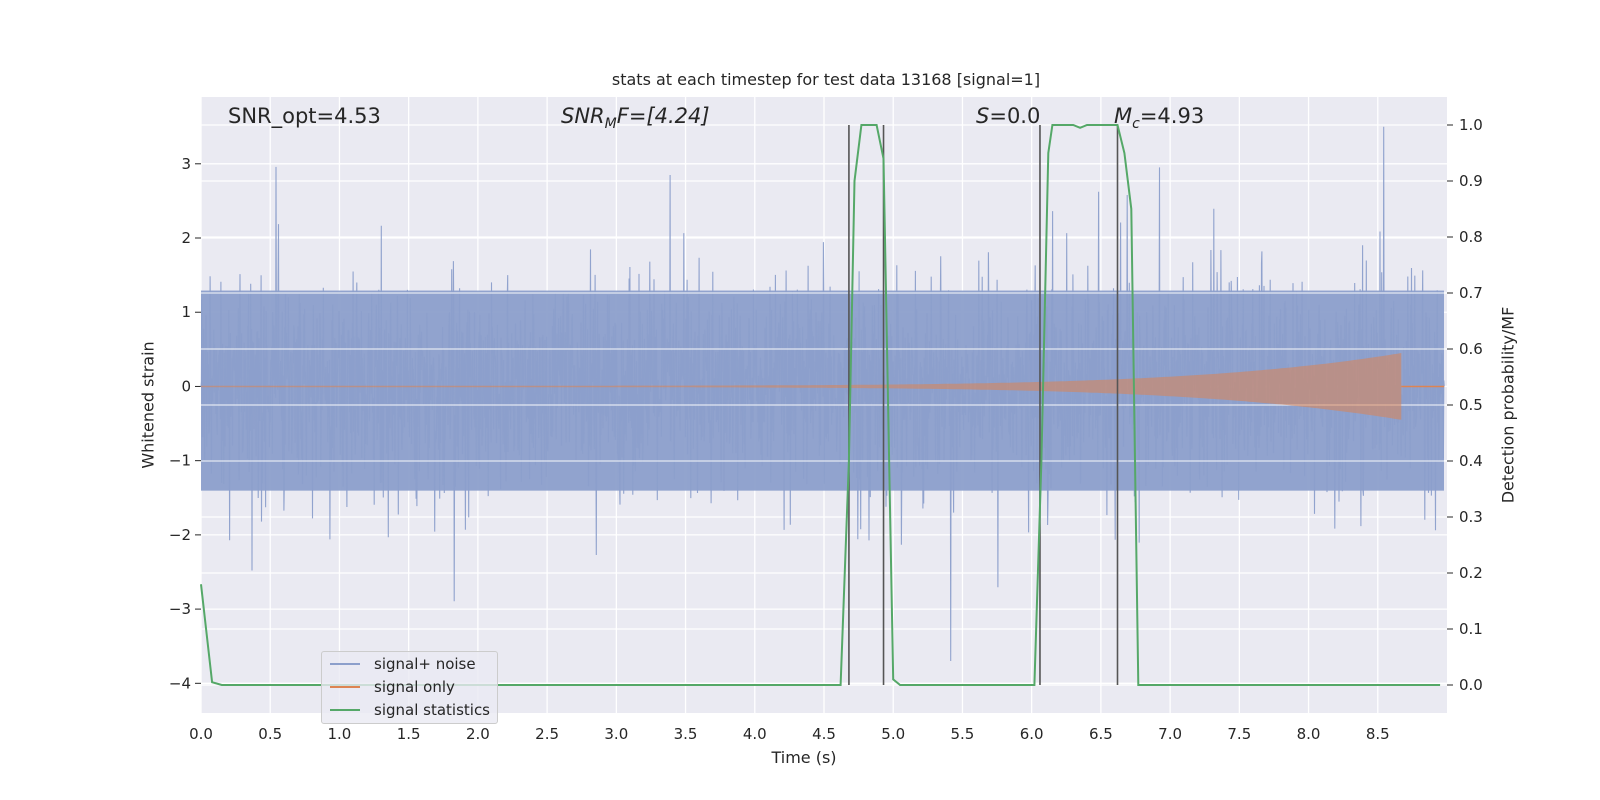 The width and height of the screenshot is (1600, 800). What do you see at coordinates (340, 734) in the screenshot?
I see `x-tick-label: 1.0` at bounding box center [340, 734].